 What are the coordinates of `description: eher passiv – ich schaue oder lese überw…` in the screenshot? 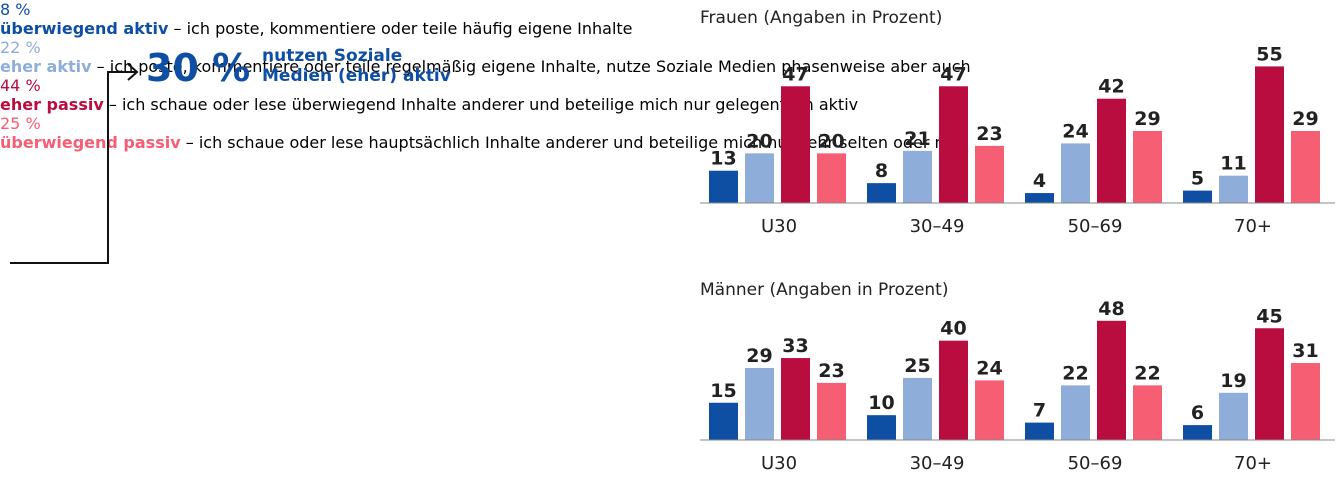 It's located at (668, 104).